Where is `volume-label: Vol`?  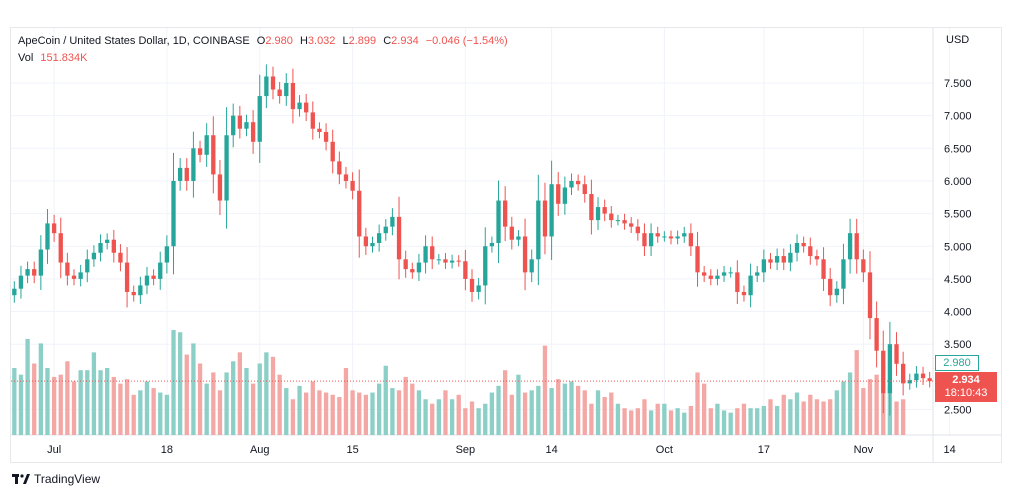 volume-label: Vol is located at coordinates (26, 58).